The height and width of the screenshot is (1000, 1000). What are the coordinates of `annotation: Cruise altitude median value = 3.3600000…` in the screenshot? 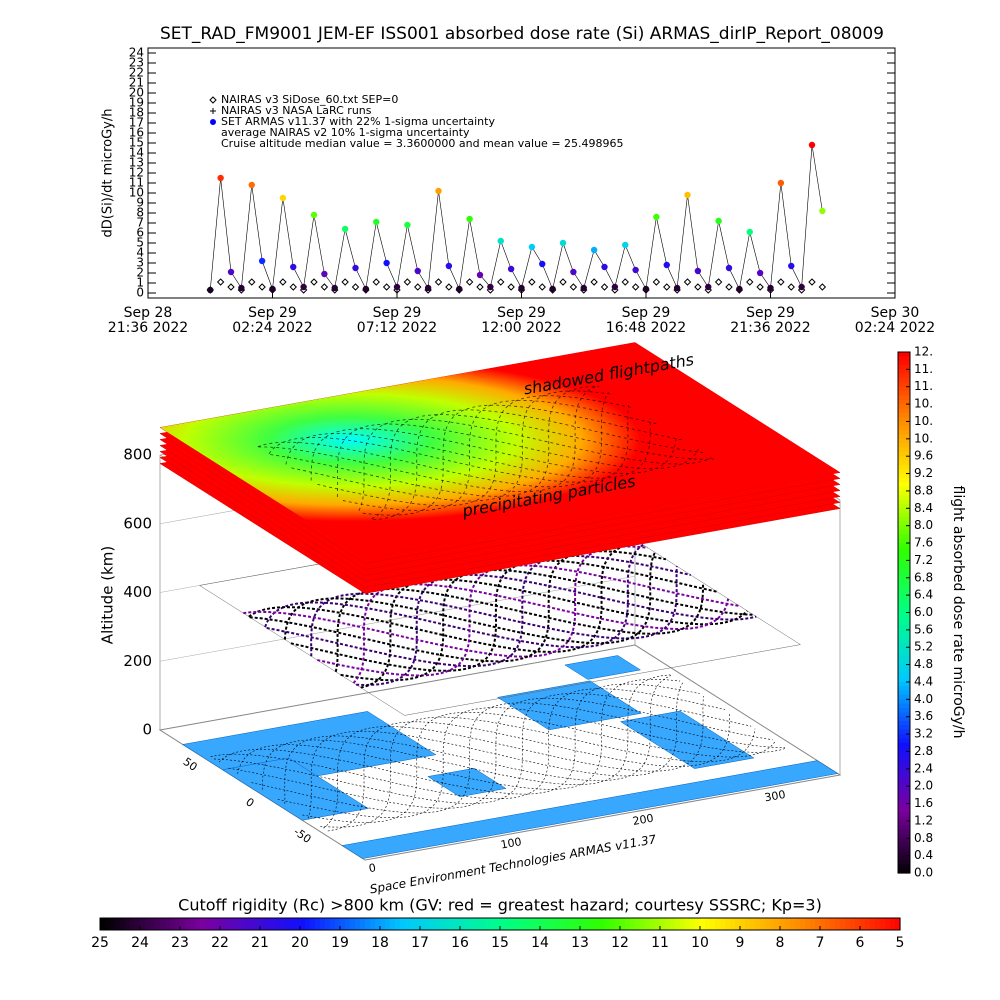 It's located at (422, 143).